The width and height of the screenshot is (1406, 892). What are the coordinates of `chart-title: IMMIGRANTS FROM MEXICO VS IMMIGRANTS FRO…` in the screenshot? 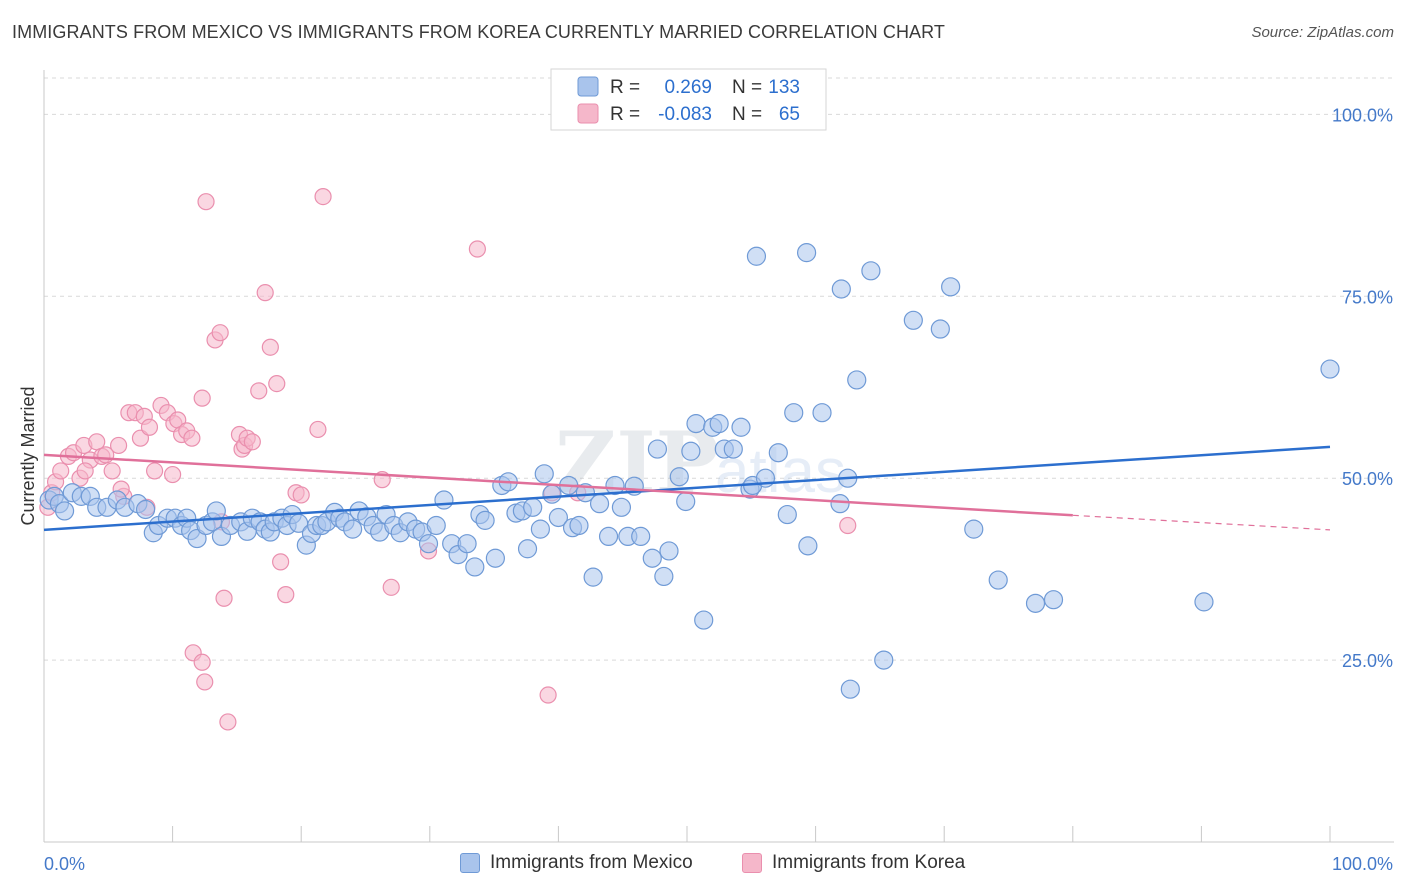 It's located at (479, 32).